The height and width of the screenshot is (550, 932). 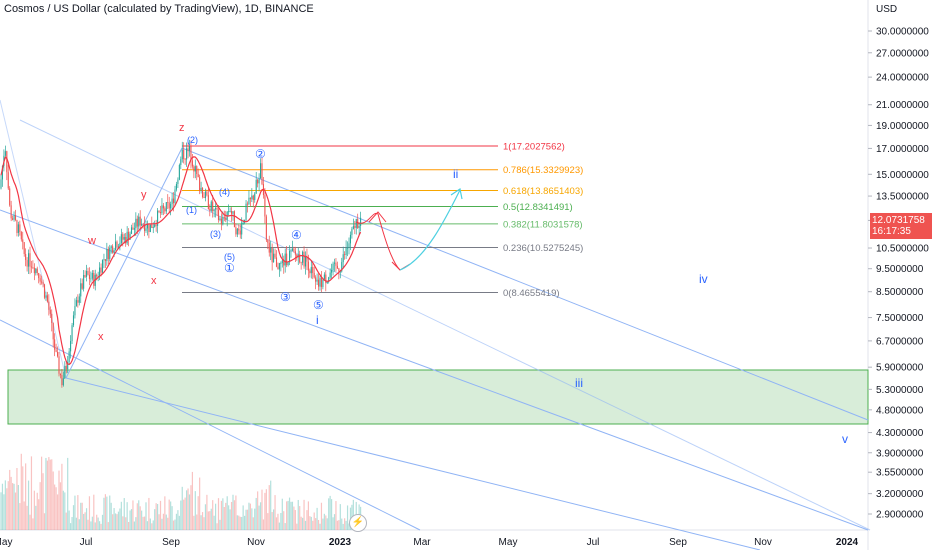 What do you see at coordinates (378, 241) in the screenshot?
I see `projection-down-path` at bounding box center [378, 241].